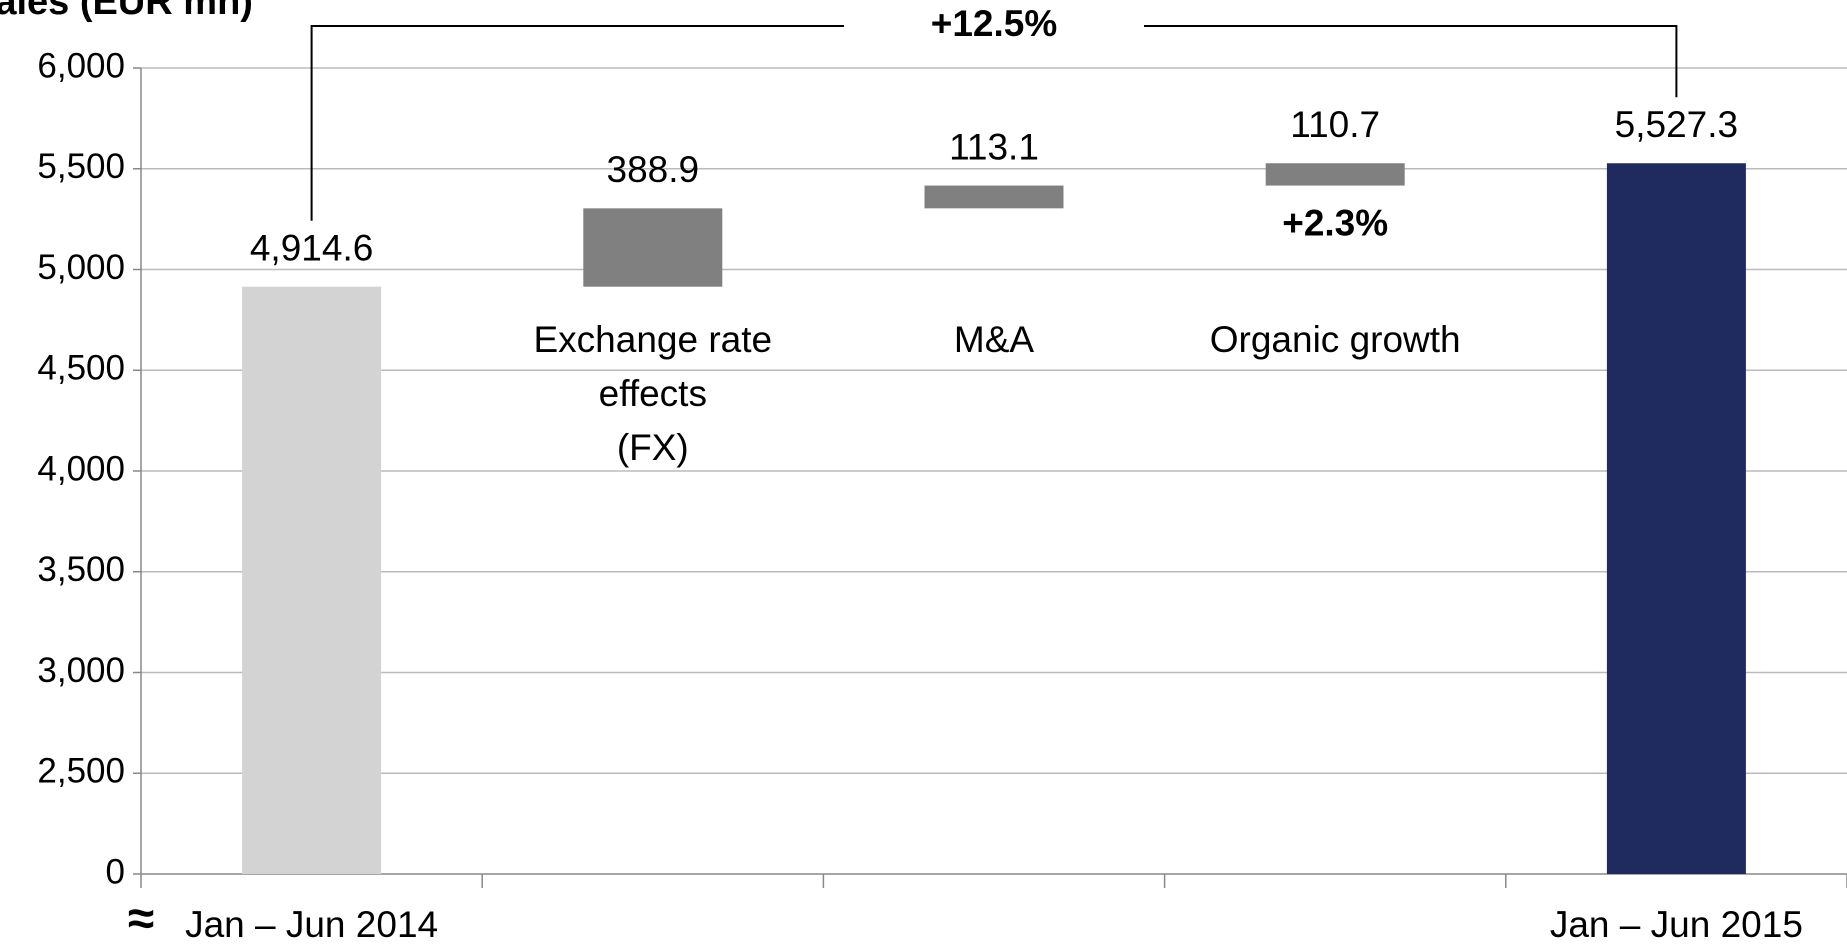  Describe the element at coordinates (1335, 222) in the screenshot. I see `annotation: +2.3%` at that location.